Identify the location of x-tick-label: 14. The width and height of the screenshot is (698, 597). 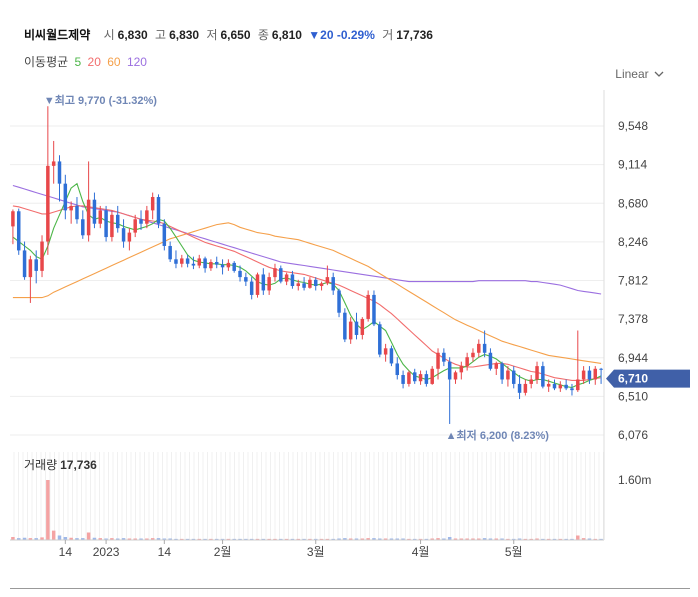
(165, 552).